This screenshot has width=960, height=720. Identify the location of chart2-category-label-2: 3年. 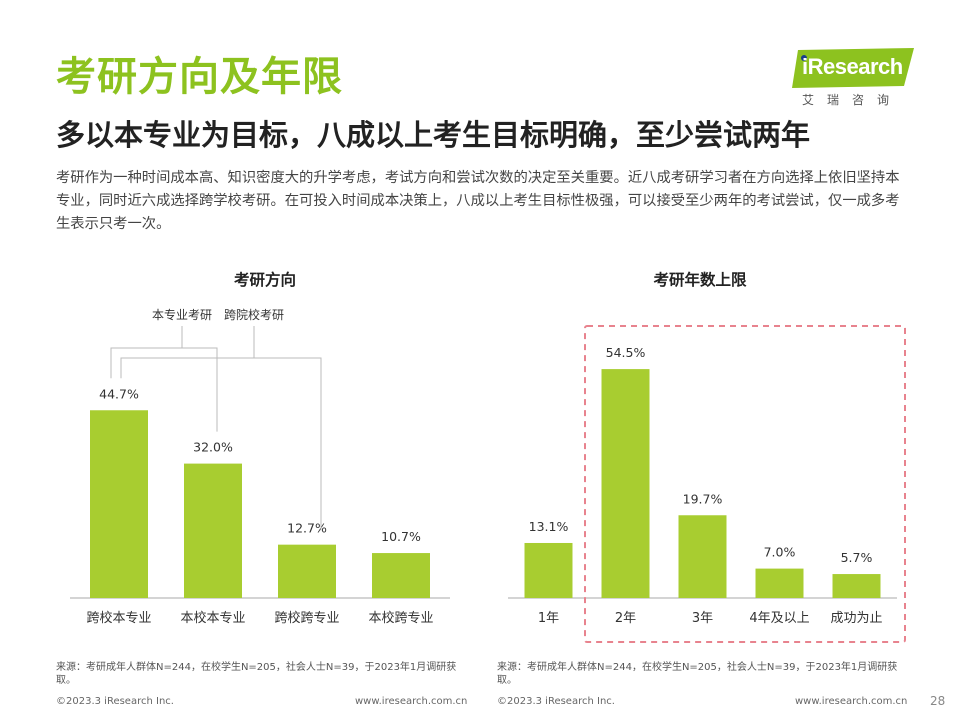
(702, 618).